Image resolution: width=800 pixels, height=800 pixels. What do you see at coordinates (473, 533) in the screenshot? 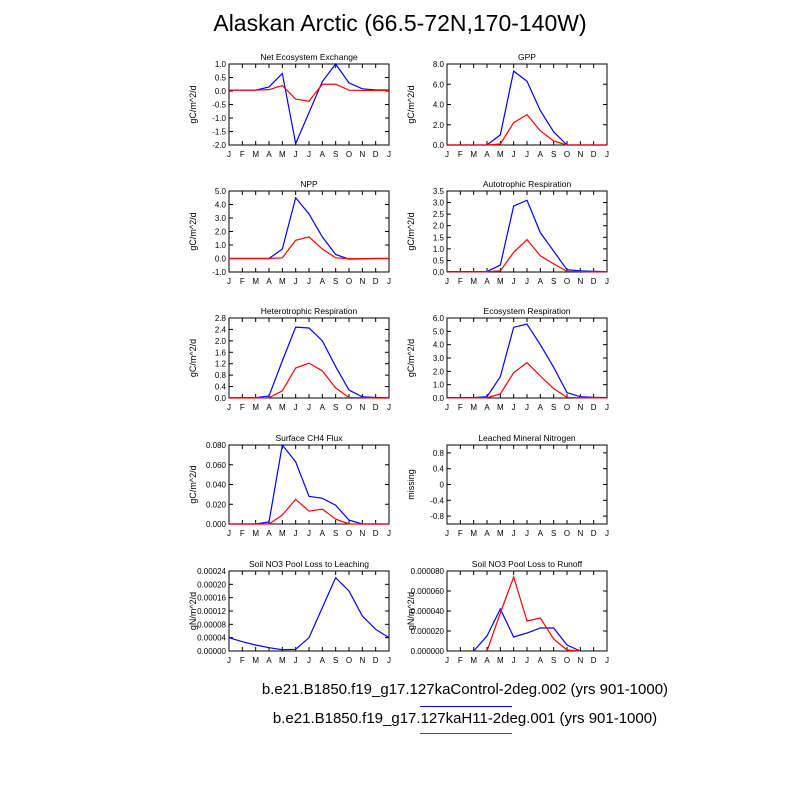
I see `chart-7-xtick-label-2: M` at bounding box center [473, 533].